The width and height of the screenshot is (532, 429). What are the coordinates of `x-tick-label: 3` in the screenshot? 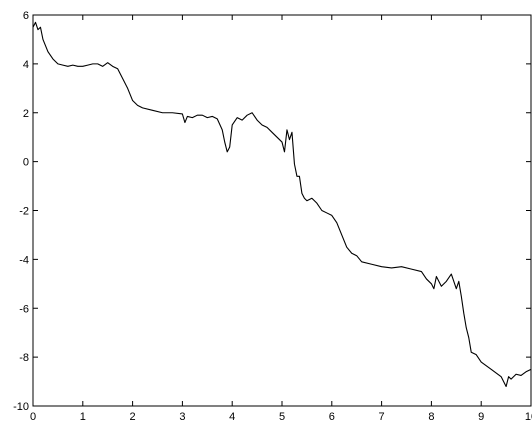 It's located at (182, 417).